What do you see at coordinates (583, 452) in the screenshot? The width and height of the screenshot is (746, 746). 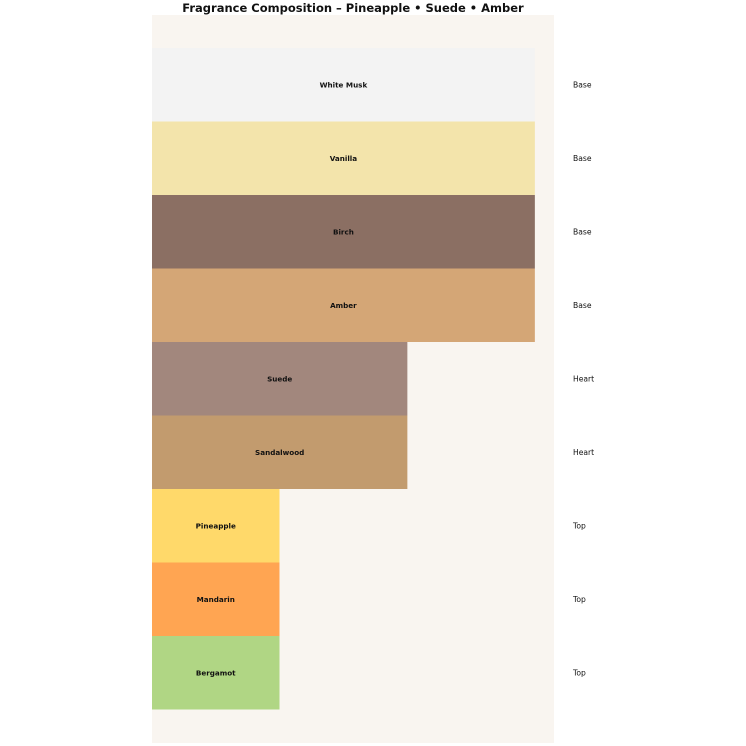 I see `tier-label-sandalwood: Heart` at bounding box center [583, 452].